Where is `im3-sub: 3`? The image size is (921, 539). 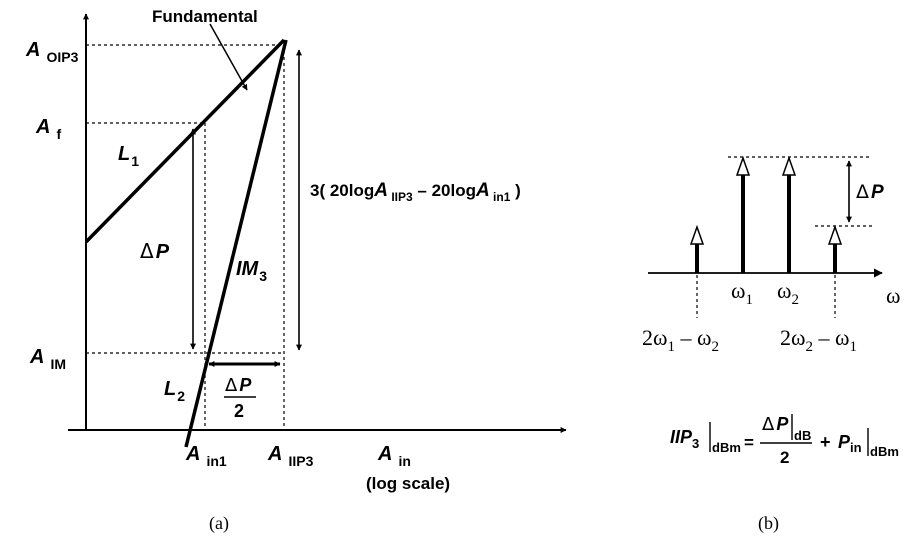
im3-sub: 3 is located at coordinates (263, 276).